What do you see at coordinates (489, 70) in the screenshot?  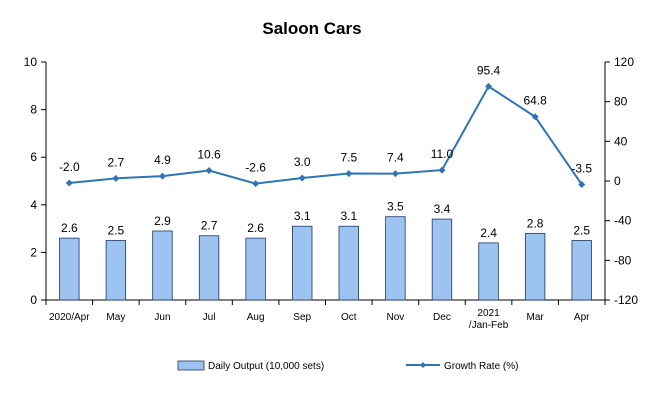 I see `line-data-label: 95.4` at bounding box center [489, 70].